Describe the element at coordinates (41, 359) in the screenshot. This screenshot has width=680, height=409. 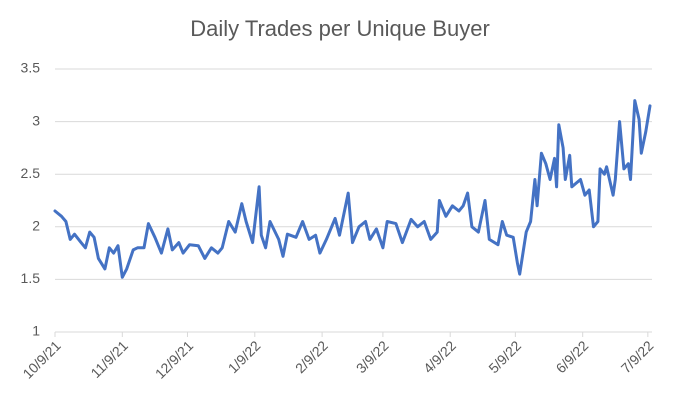
I see `x-tick-label: 10/9/21` at that location.